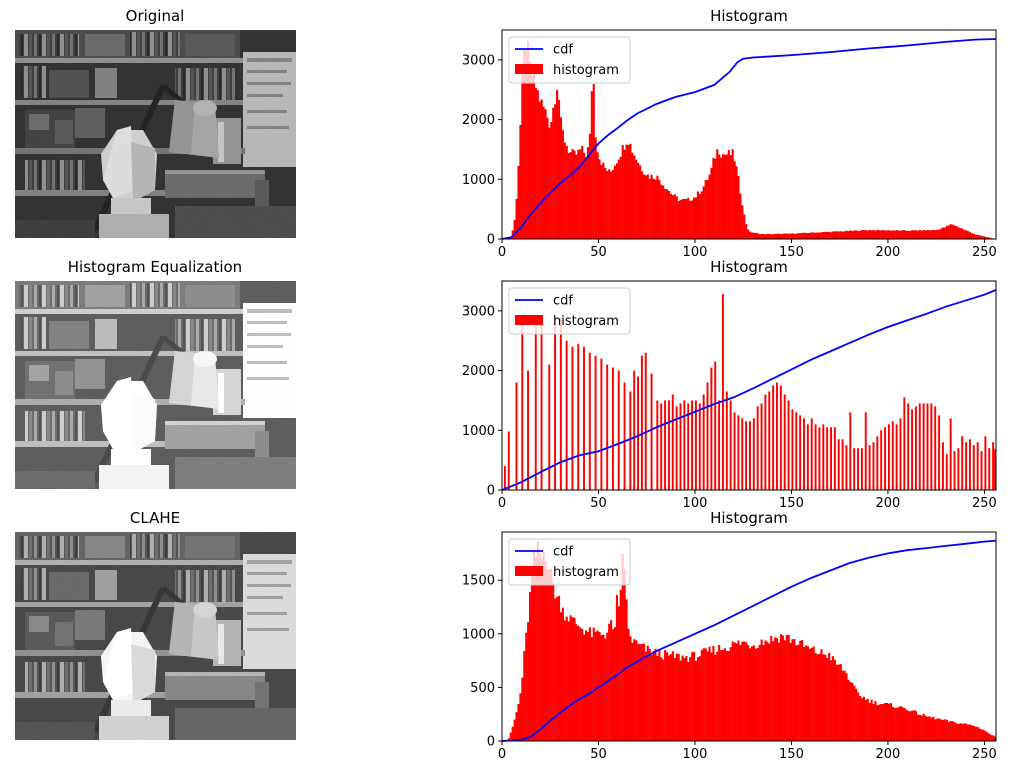  What do you see at coordinates (598, 754) in the screenshot?
I see `x-tick-label: 50` at bounding box center [598, 754].